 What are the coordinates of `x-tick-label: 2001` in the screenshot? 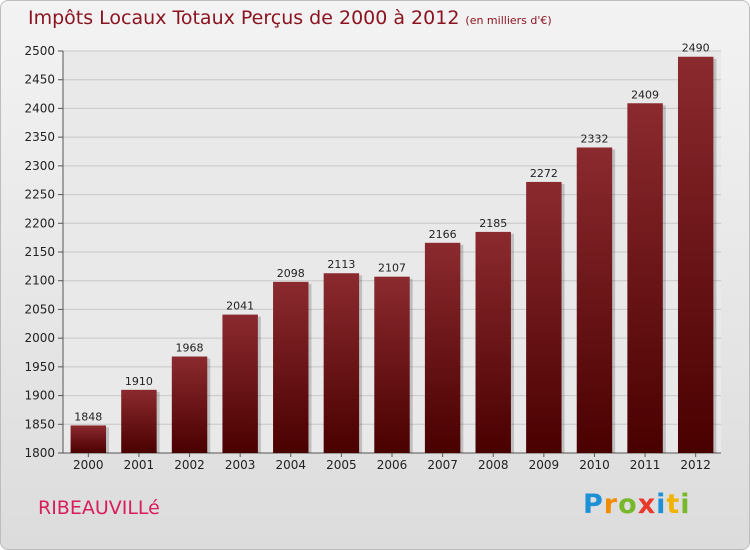 It's located at (139, 465).